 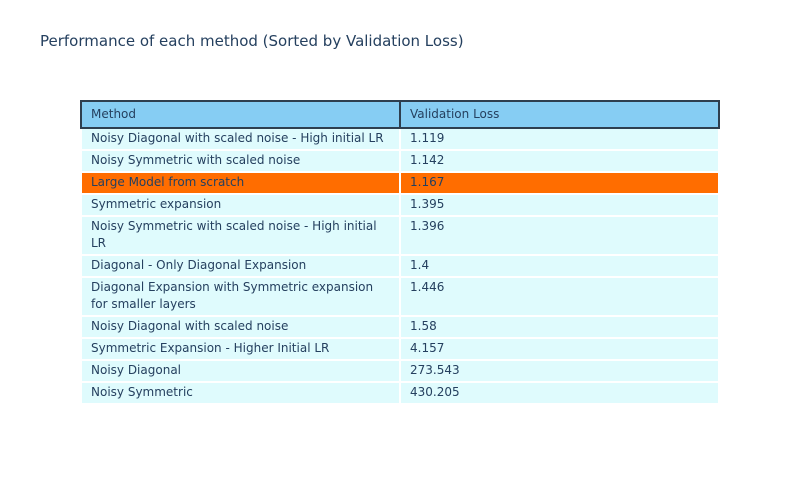 I want to click on method-cell: Large Model from scratch, so click(x=240, y=183).